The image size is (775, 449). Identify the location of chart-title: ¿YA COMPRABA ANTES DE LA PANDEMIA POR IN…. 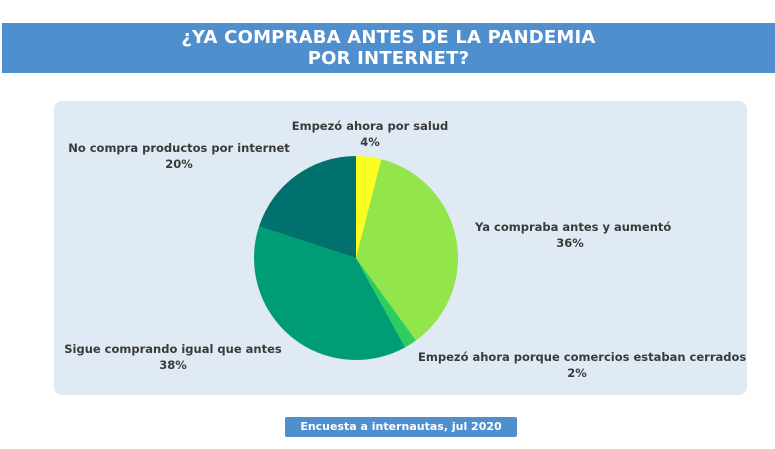
(388, 48).